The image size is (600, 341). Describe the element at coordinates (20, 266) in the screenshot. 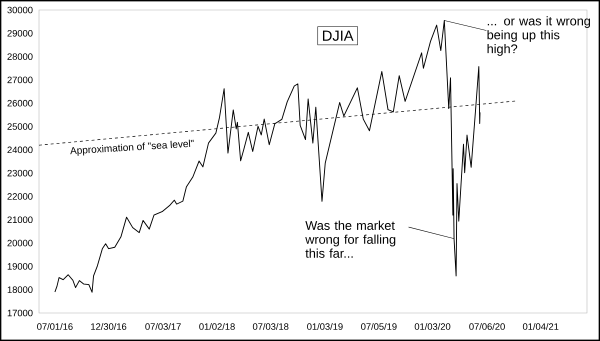

I see `y-tick-label: 19000` at that location.